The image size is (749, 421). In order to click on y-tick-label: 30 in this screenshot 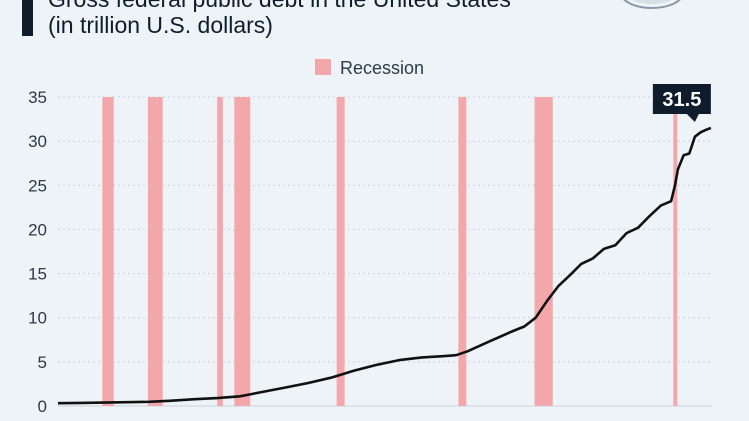, I will do `click(37, 141)`.